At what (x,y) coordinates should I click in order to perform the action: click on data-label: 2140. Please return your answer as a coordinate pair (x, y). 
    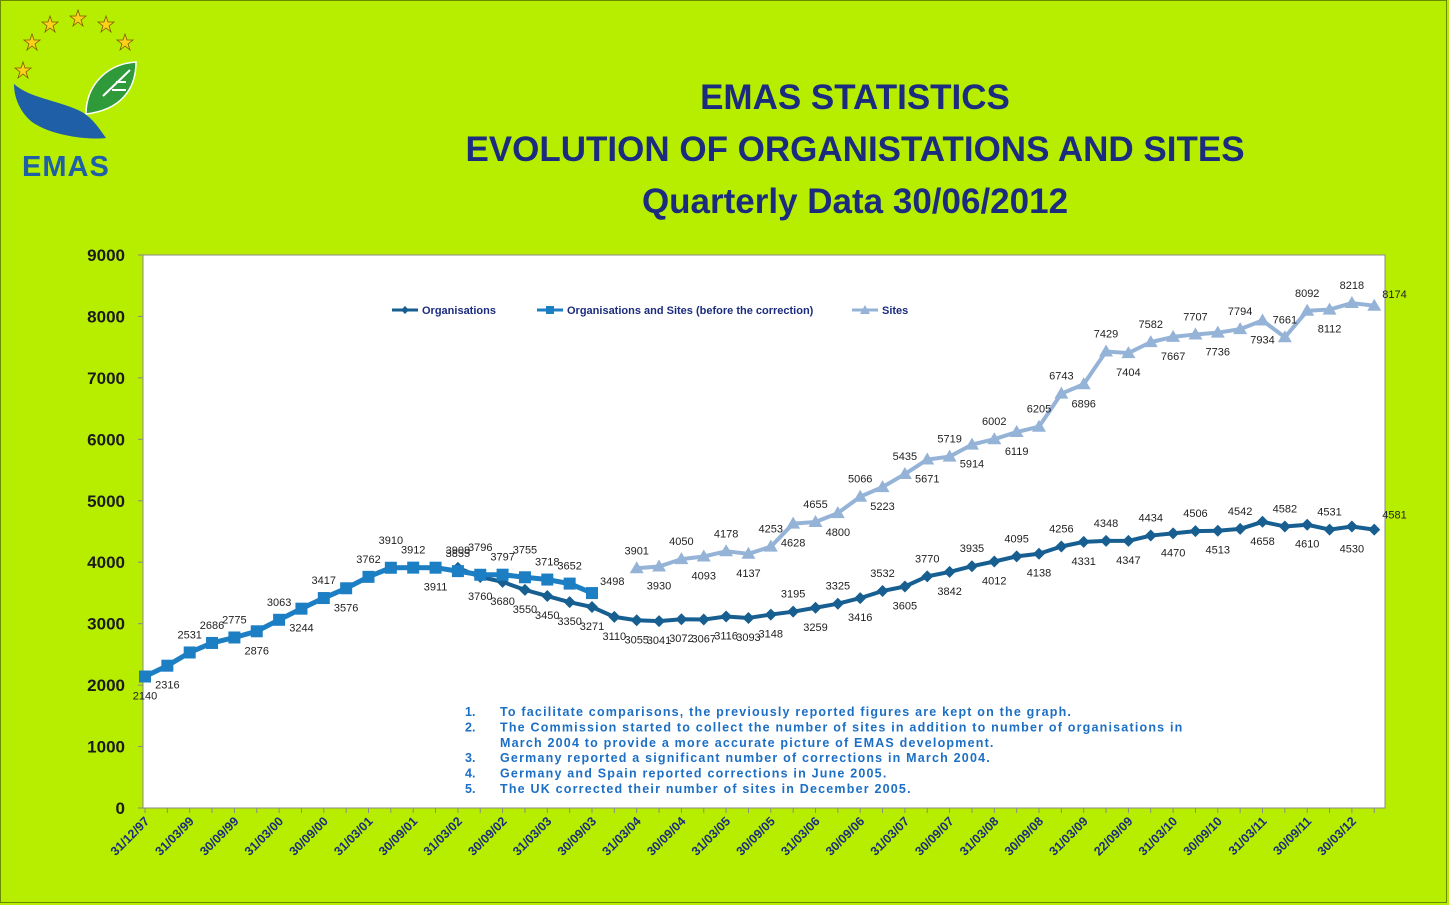
    Looking at the image, I should click on (145, 697).